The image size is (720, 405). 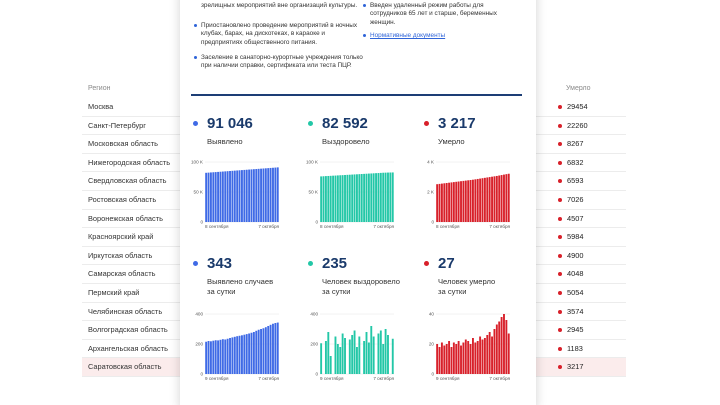 I want to click on region-deaths: 1183, so click(x=575, y=348).